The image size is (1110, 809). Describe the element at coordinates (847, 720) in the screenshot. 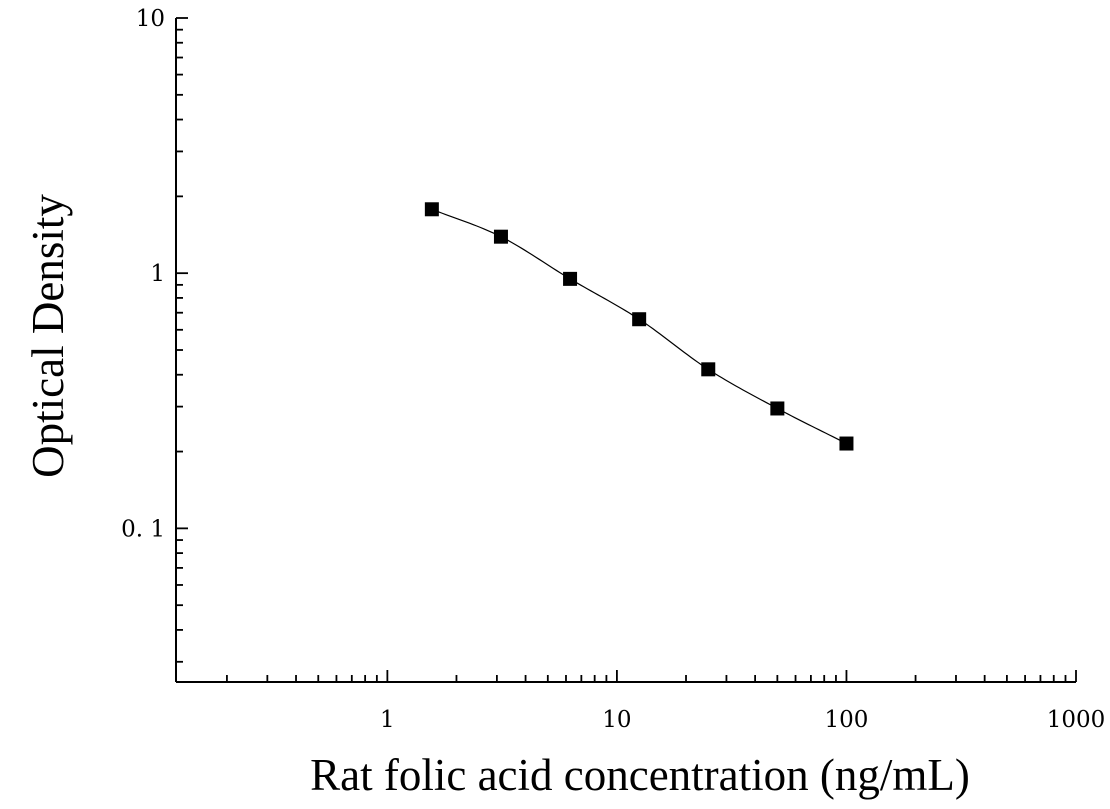

I see `x-tick-label: 100` at that location.